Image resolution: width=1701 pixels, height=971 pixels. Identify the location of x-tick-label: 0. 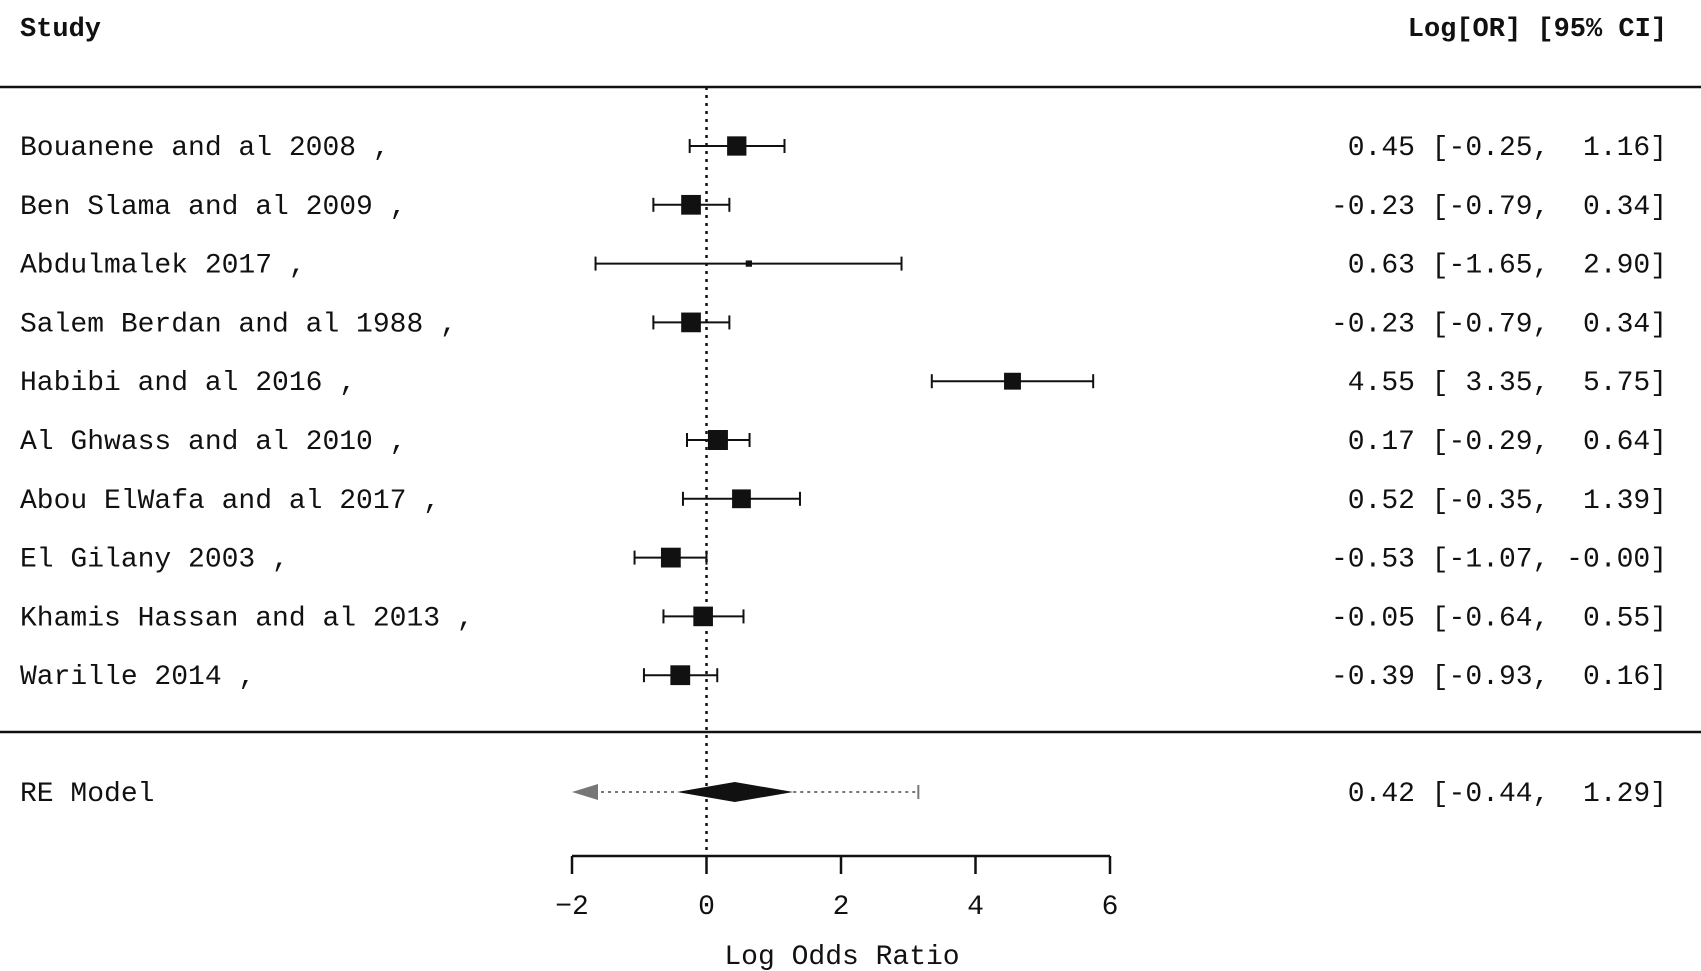
(706, 907).